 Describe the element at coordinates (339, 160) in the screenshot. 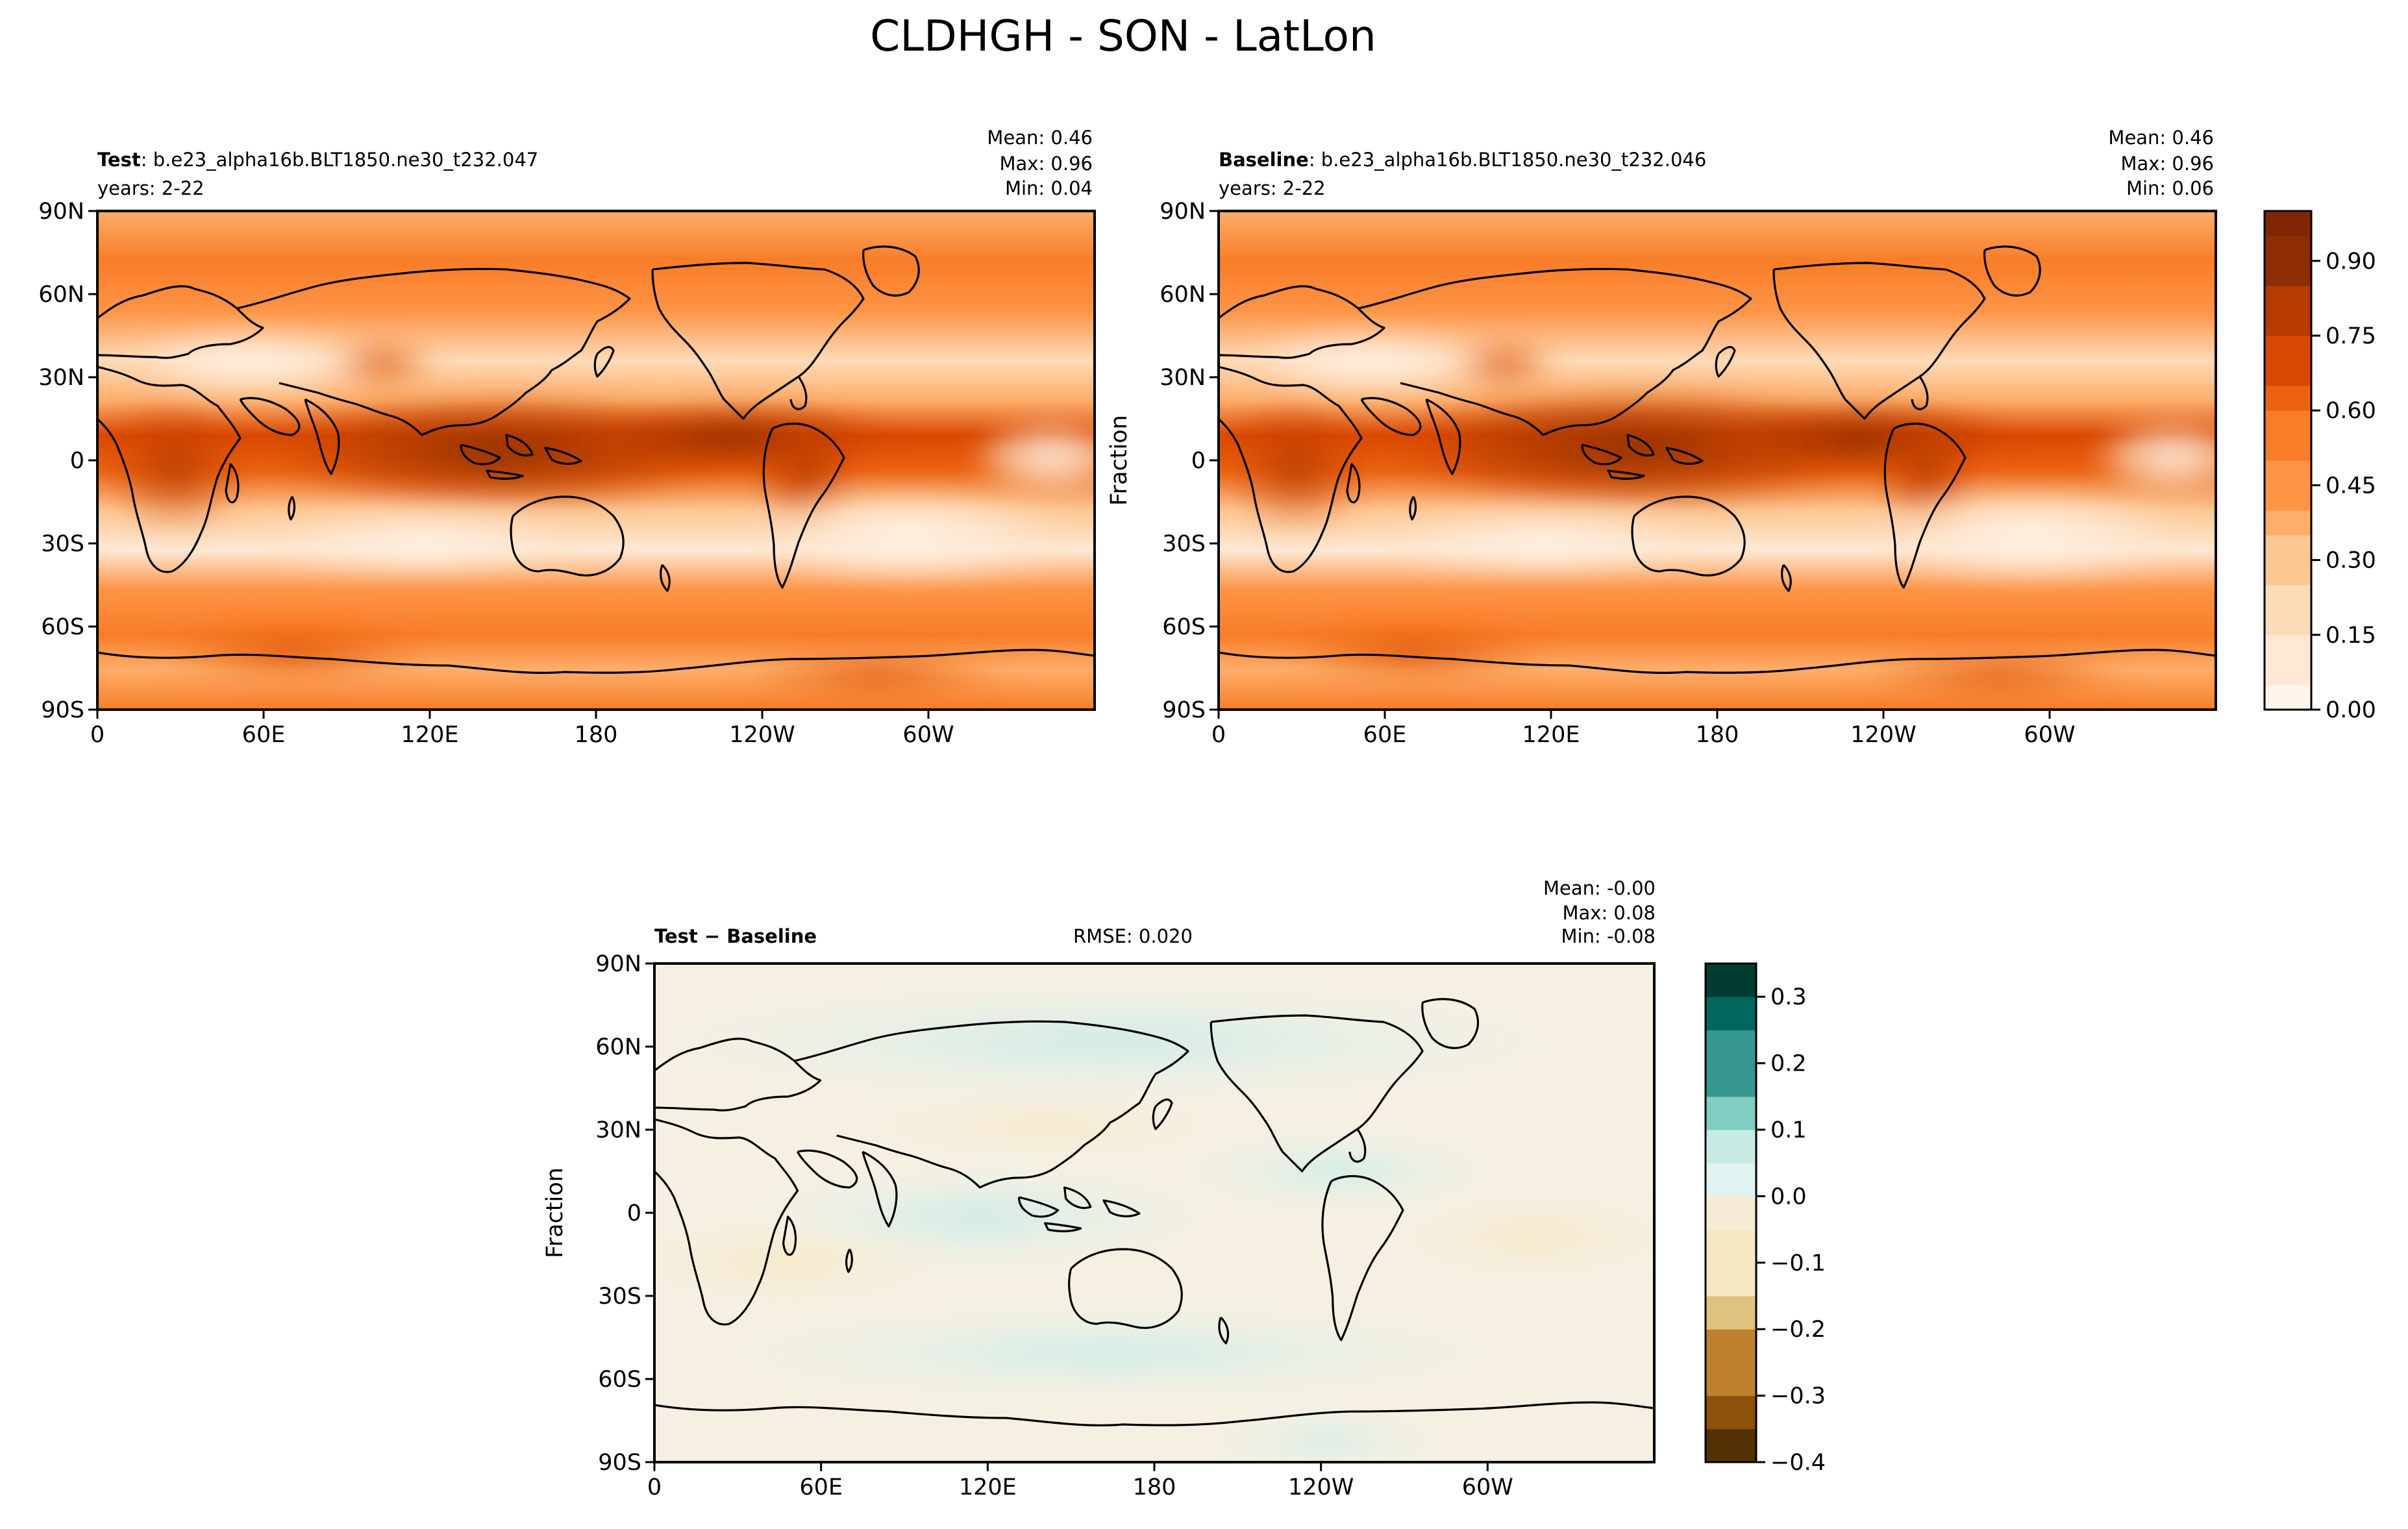

I see `panel-test-label-rest: : b.e23_alpha16b.BLT1850.ne30_t232.047` at that location.